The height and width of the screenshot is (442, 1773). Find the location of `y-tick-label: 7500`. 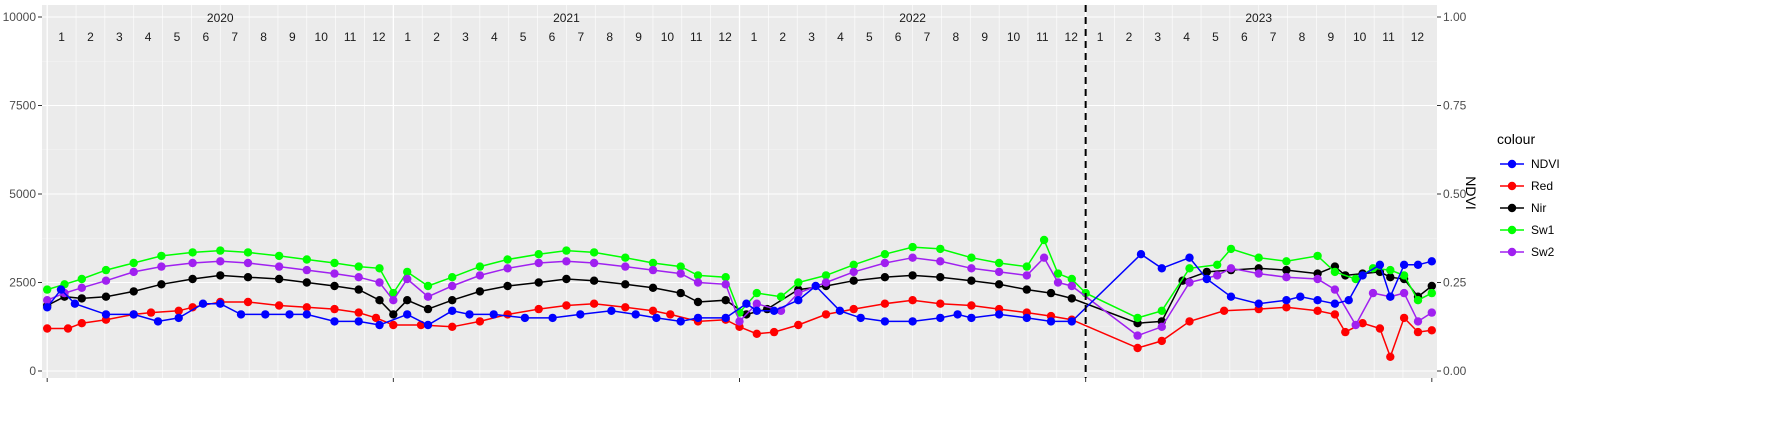

y-tick-label: 7500 is located at coordinates (22, 106).